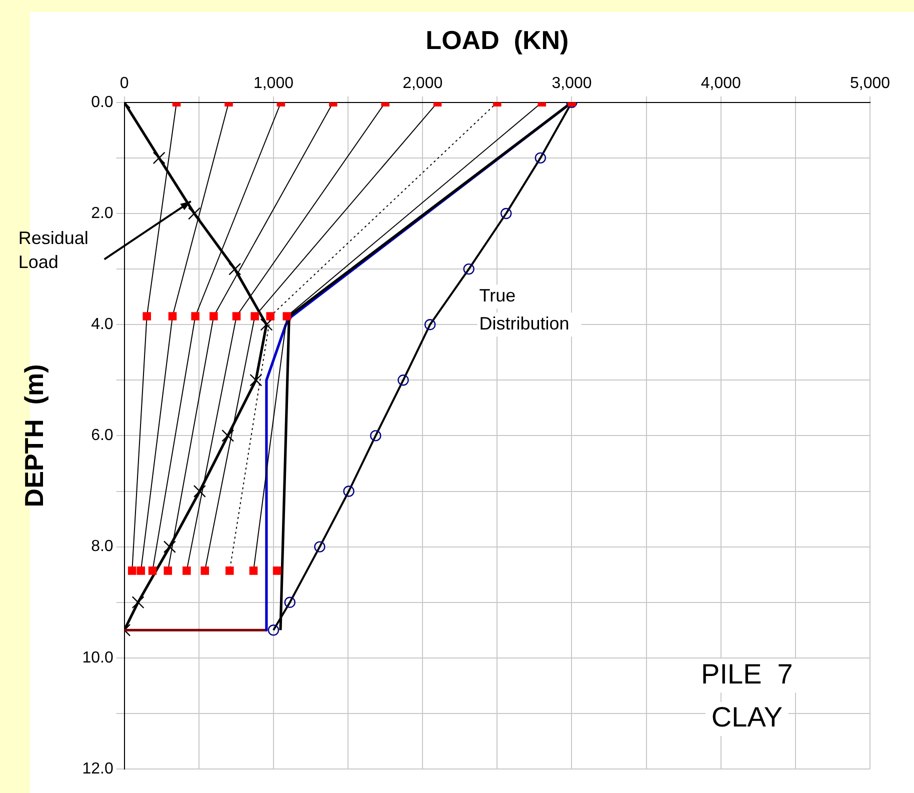 This screenshot has height=793, width=914. What do you see at coordinates (98, 657) in the screenshot?
I see `y-tick-label: 10.0` at bounding box center [98, 657].